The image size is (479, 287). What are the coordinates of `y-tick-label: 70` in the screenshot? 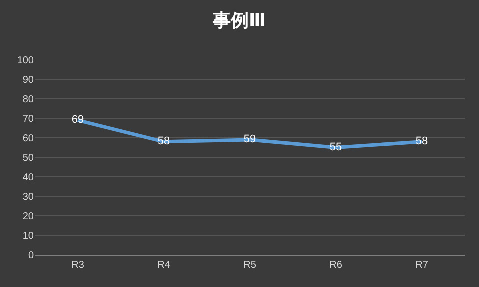 It's located at (28, 119).